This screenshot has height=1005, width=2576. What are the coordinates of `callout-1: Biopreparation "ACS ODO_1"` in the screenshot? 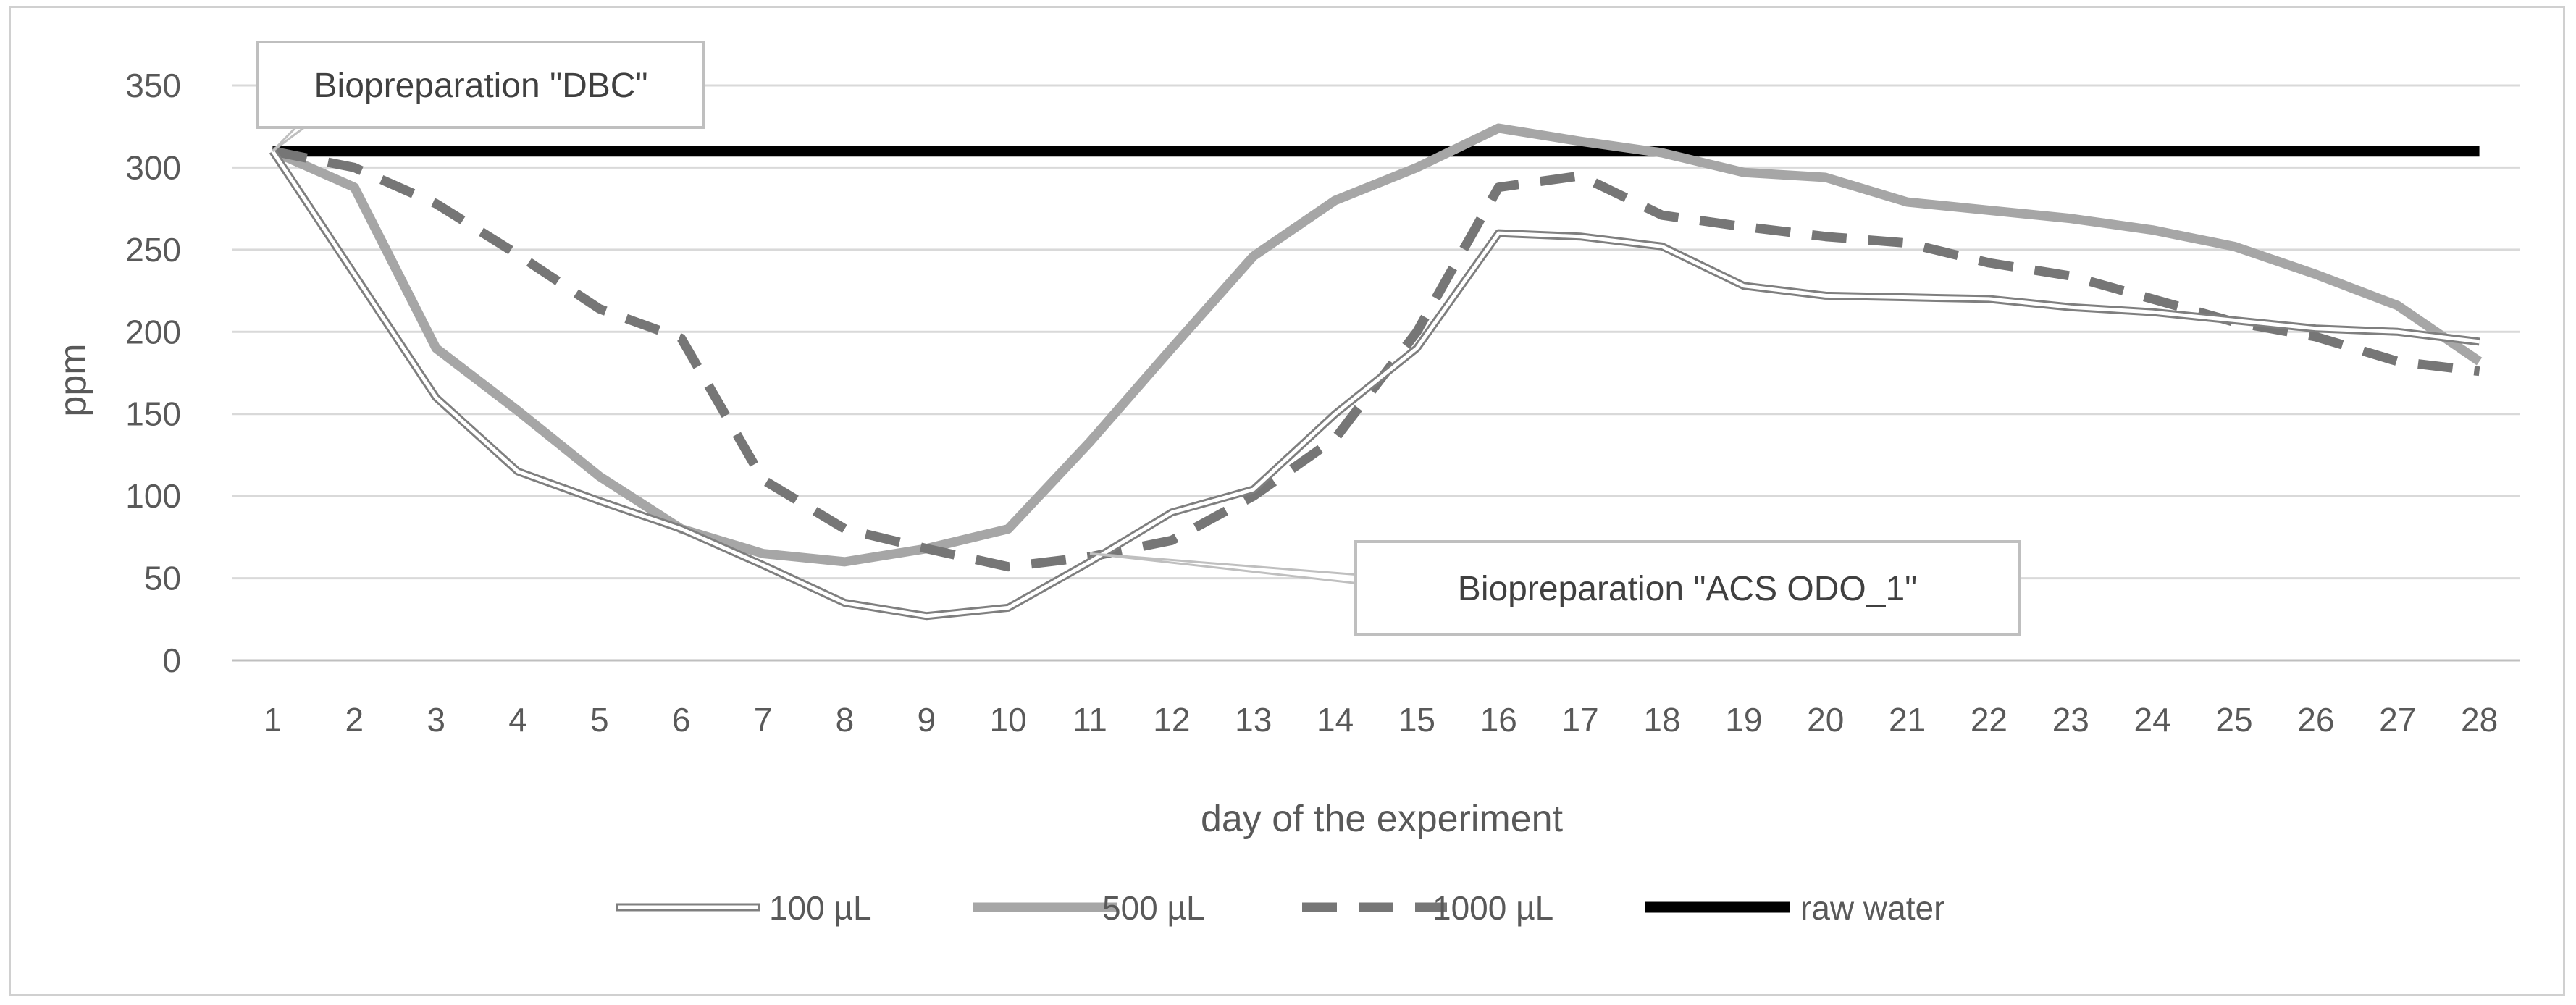 It's located at (1555, 588).